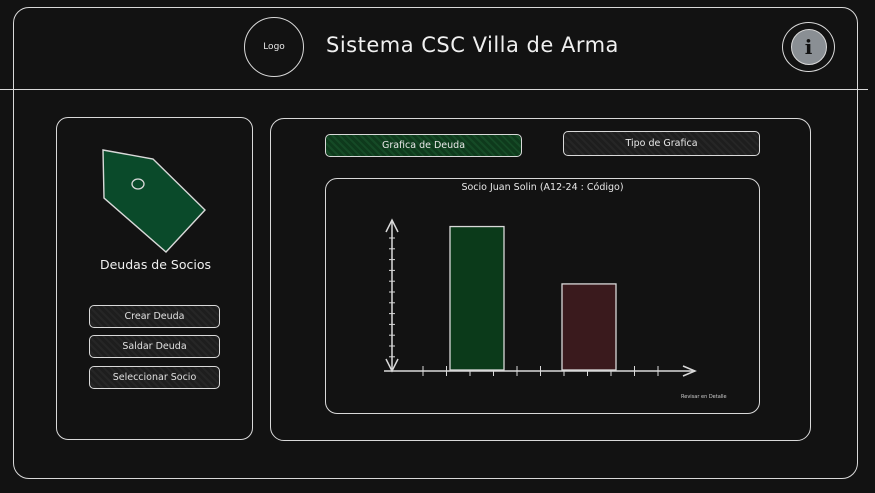  Describe the element at coordinates (472, 45) in the screenshot. I see `app-title: Sistema CSC Villa de Arma` at that location.